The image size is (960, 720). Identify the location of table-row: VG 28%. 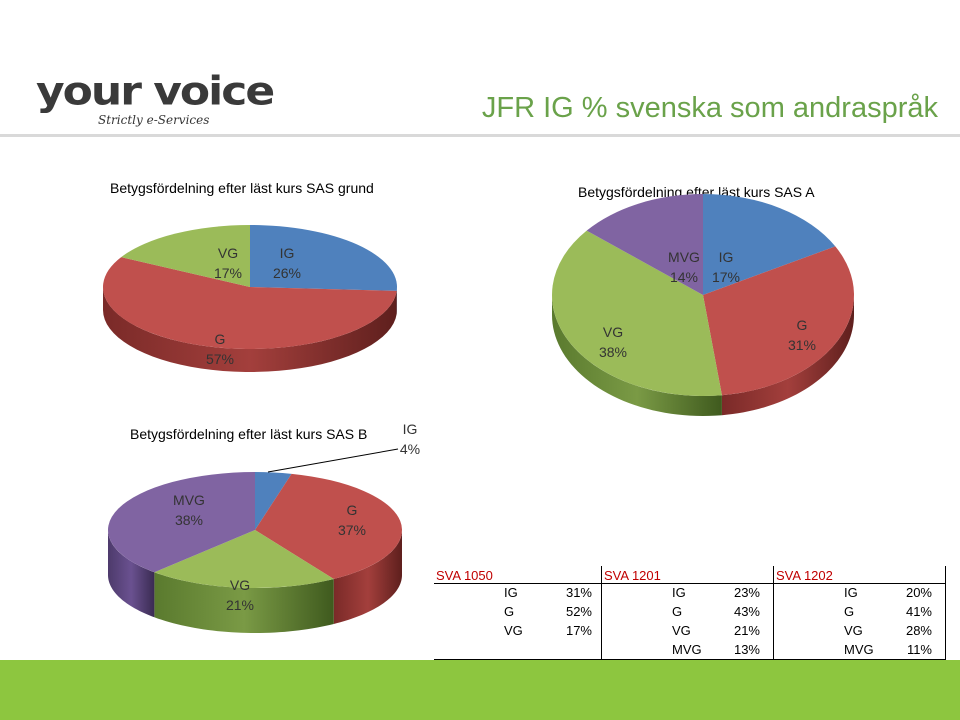
(854, 632).